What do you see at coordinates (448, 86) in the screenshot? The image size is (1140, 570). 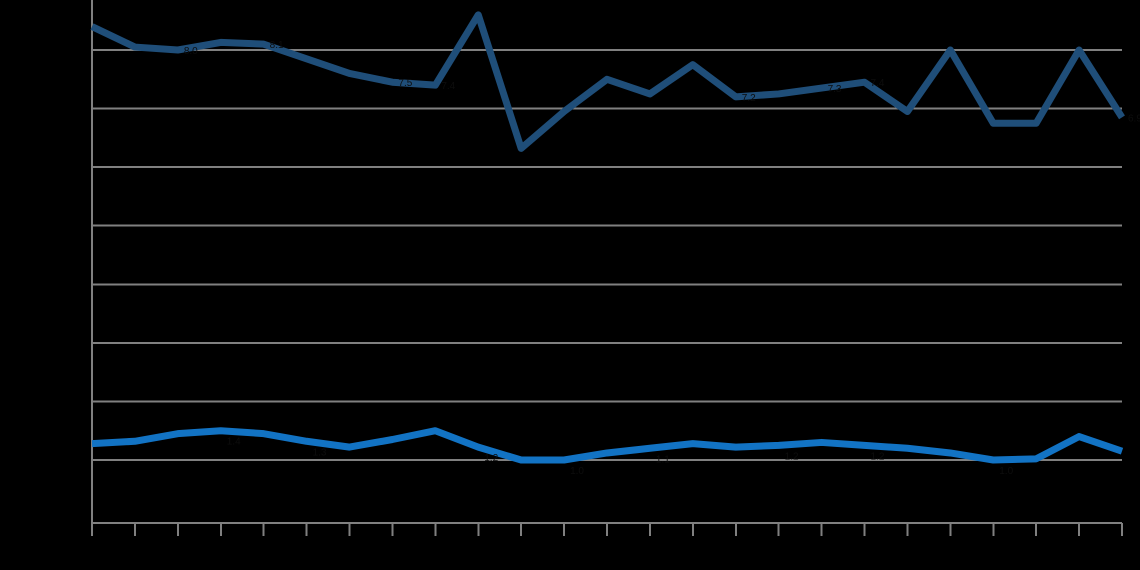 I see `data-label-upper-8: 7.4` at bounding box center [448, 86].